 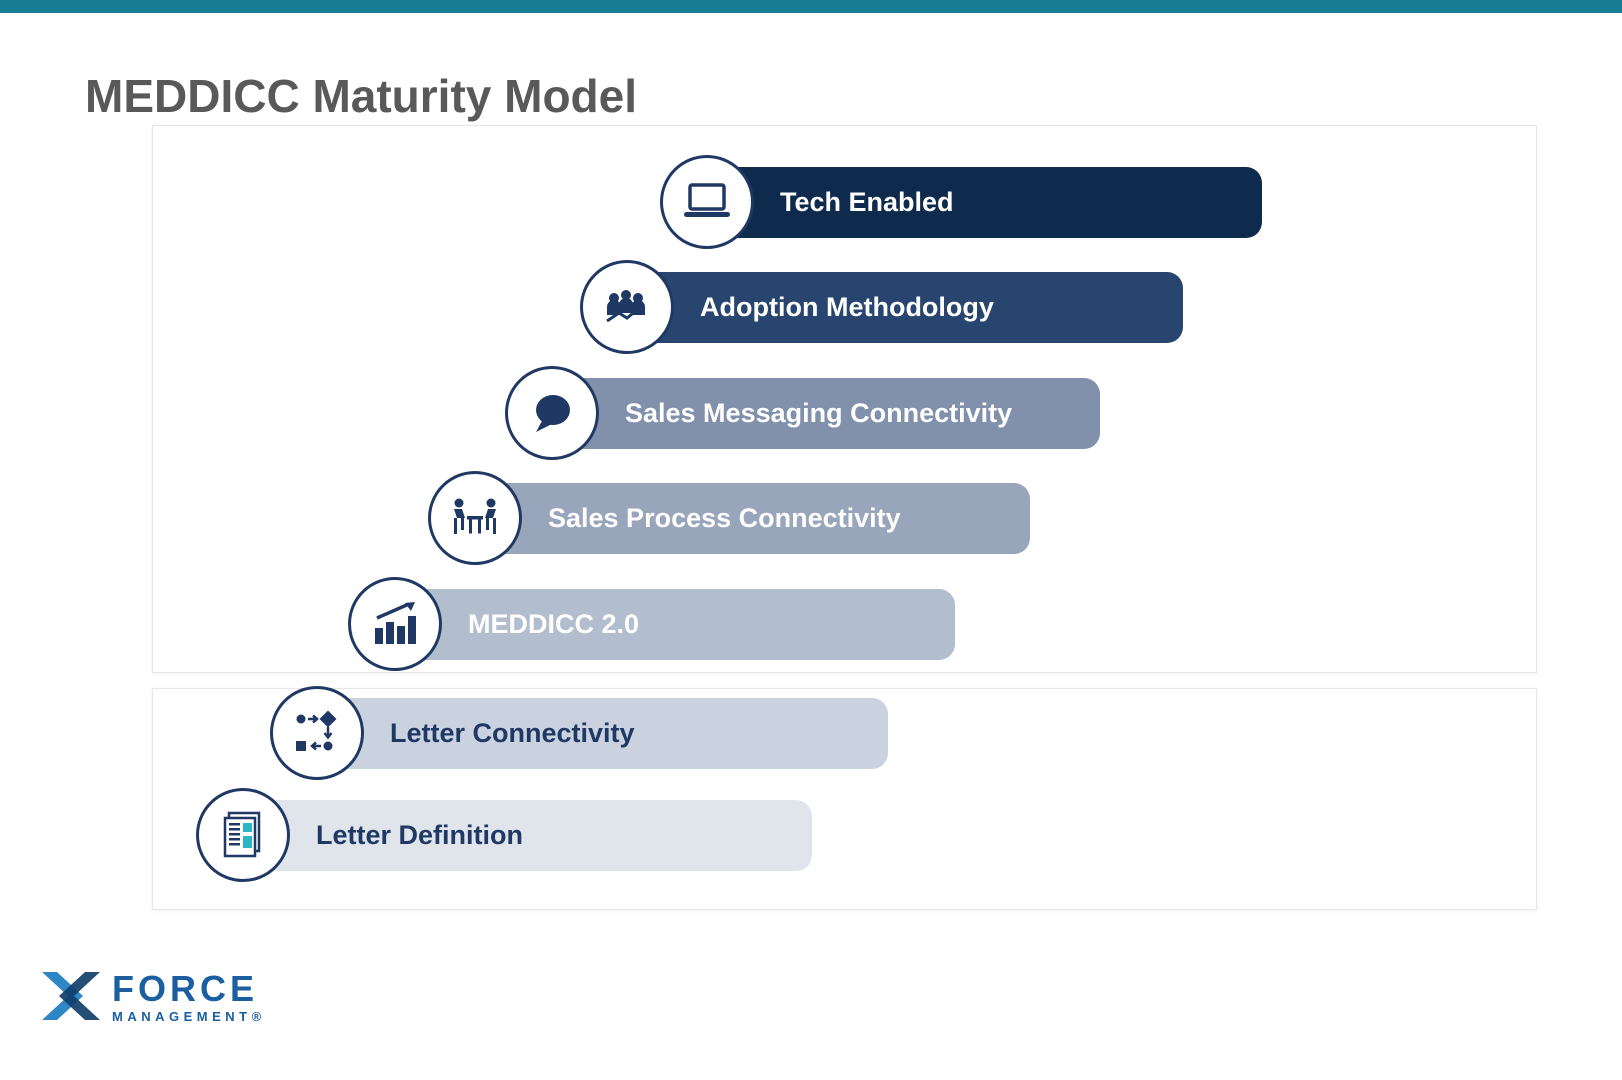 I want to click on flowchart-icon, so click(x=317, y=733).